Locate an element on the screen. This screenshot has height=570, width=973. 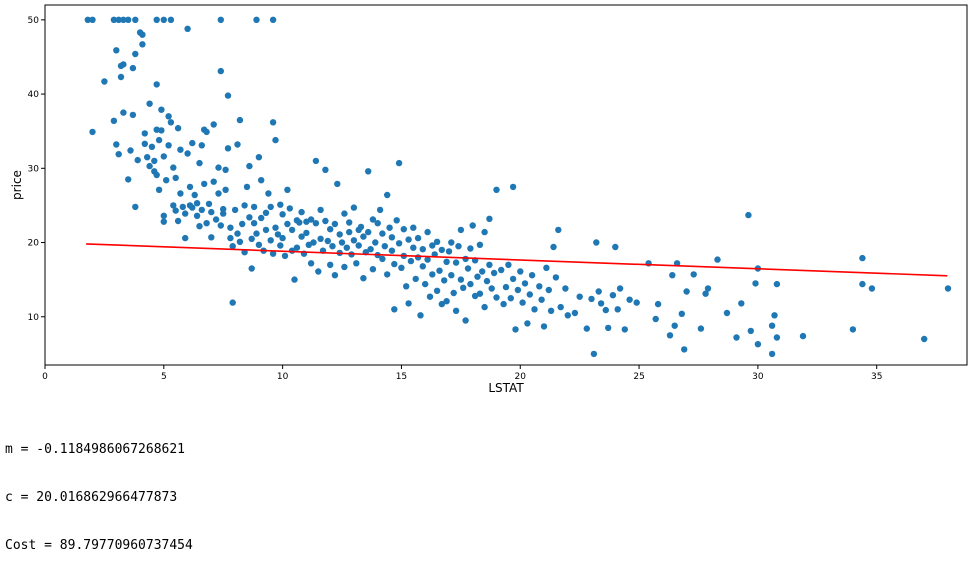
y-axis-label: price is located at coordinates (17, 185).